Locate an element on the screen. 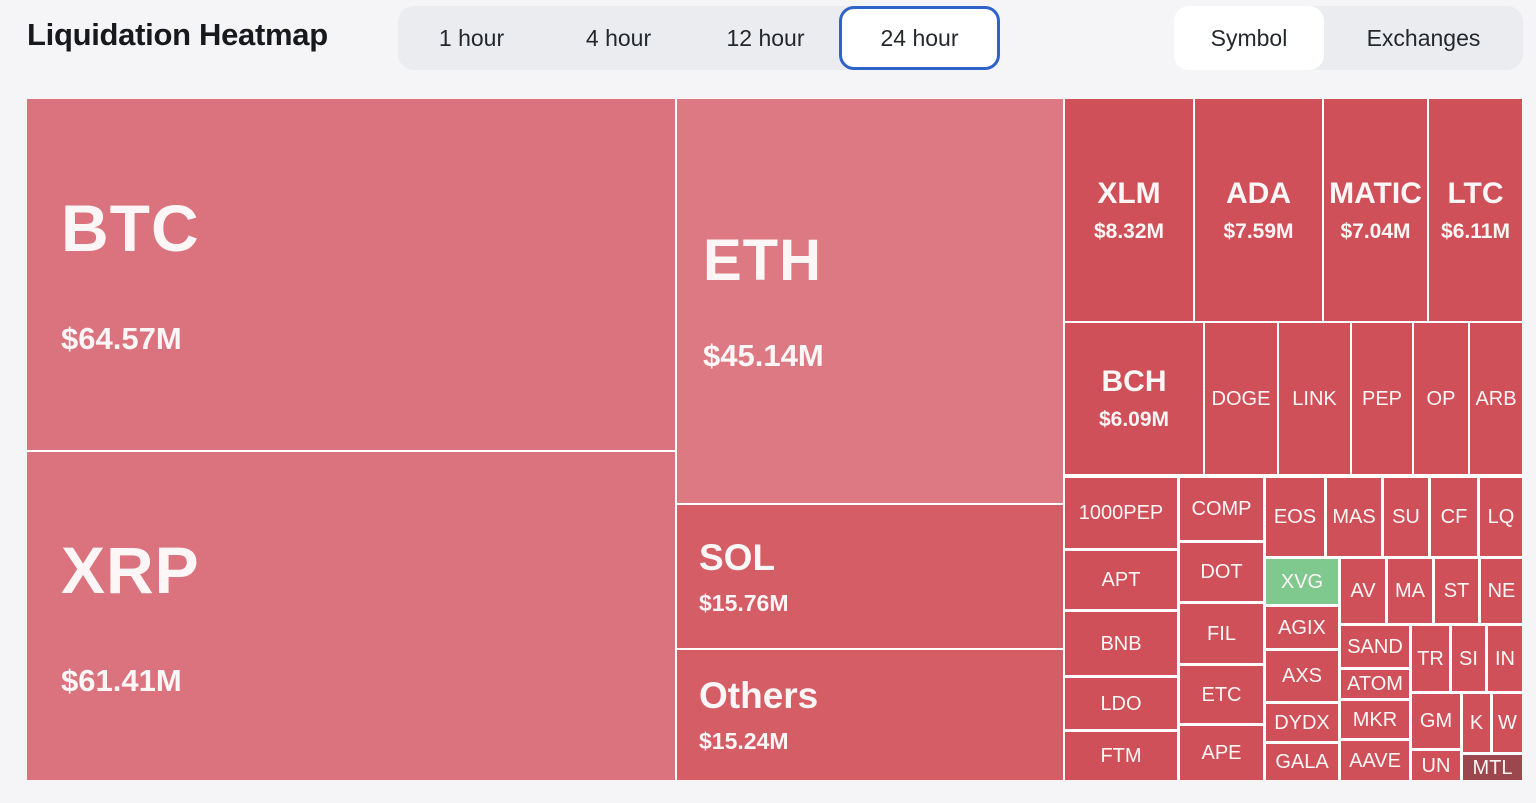  view-tab-exchanges: Exchanges is located at coordinates (1423, 38).